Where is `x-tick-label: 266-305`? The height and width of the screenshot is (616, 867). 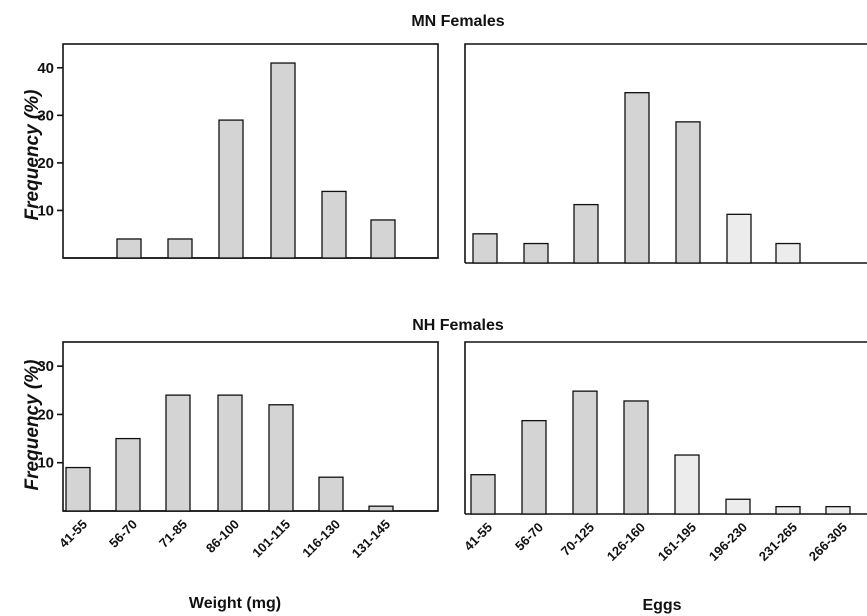
x-tick-label: 266-305 is located at coordinates (828, 542).